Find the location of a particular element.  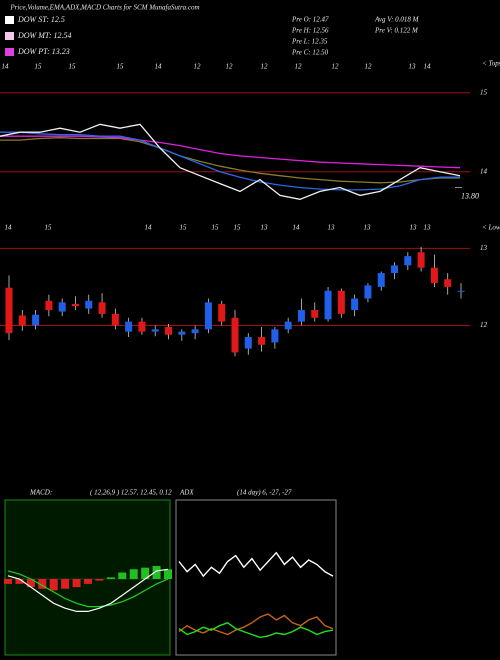

last-value-label: 13.80 is located at coordinates (470, 195).